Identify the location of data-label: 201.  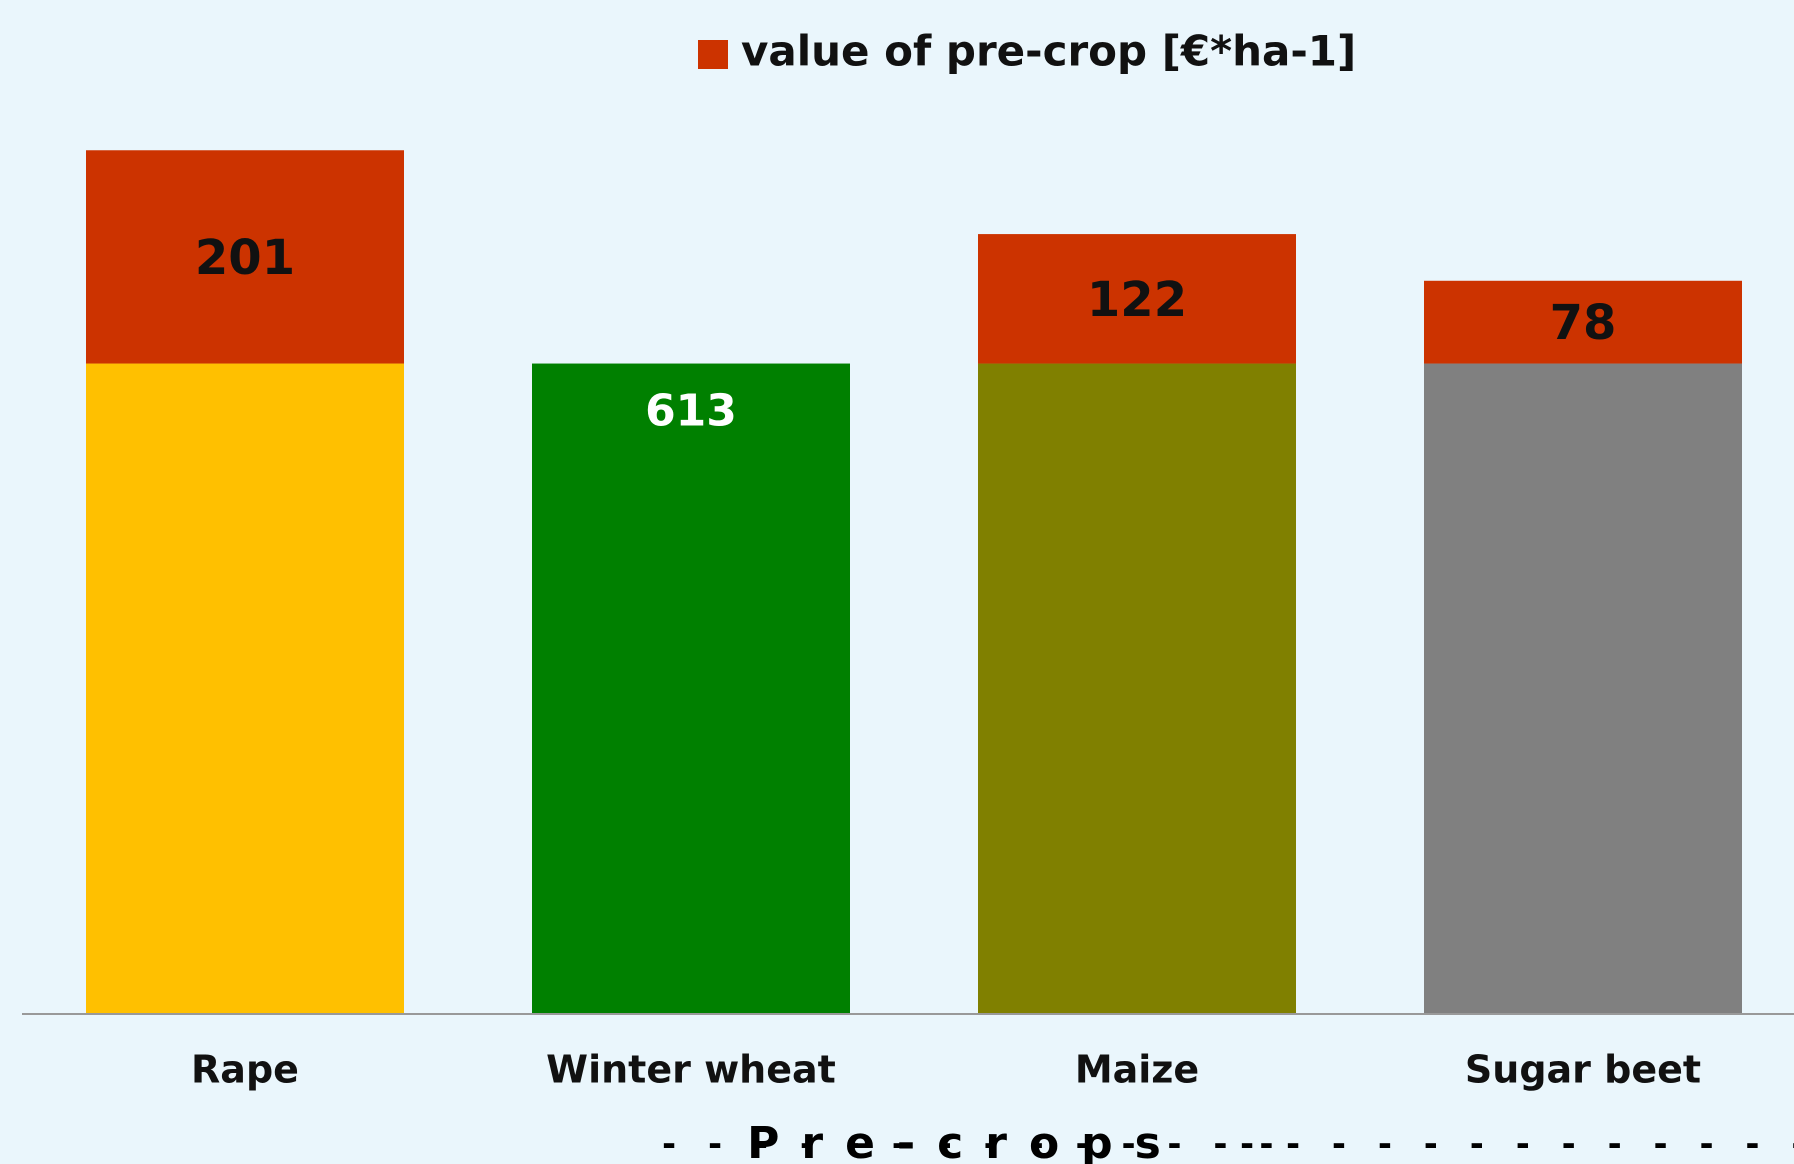
(245, 258).